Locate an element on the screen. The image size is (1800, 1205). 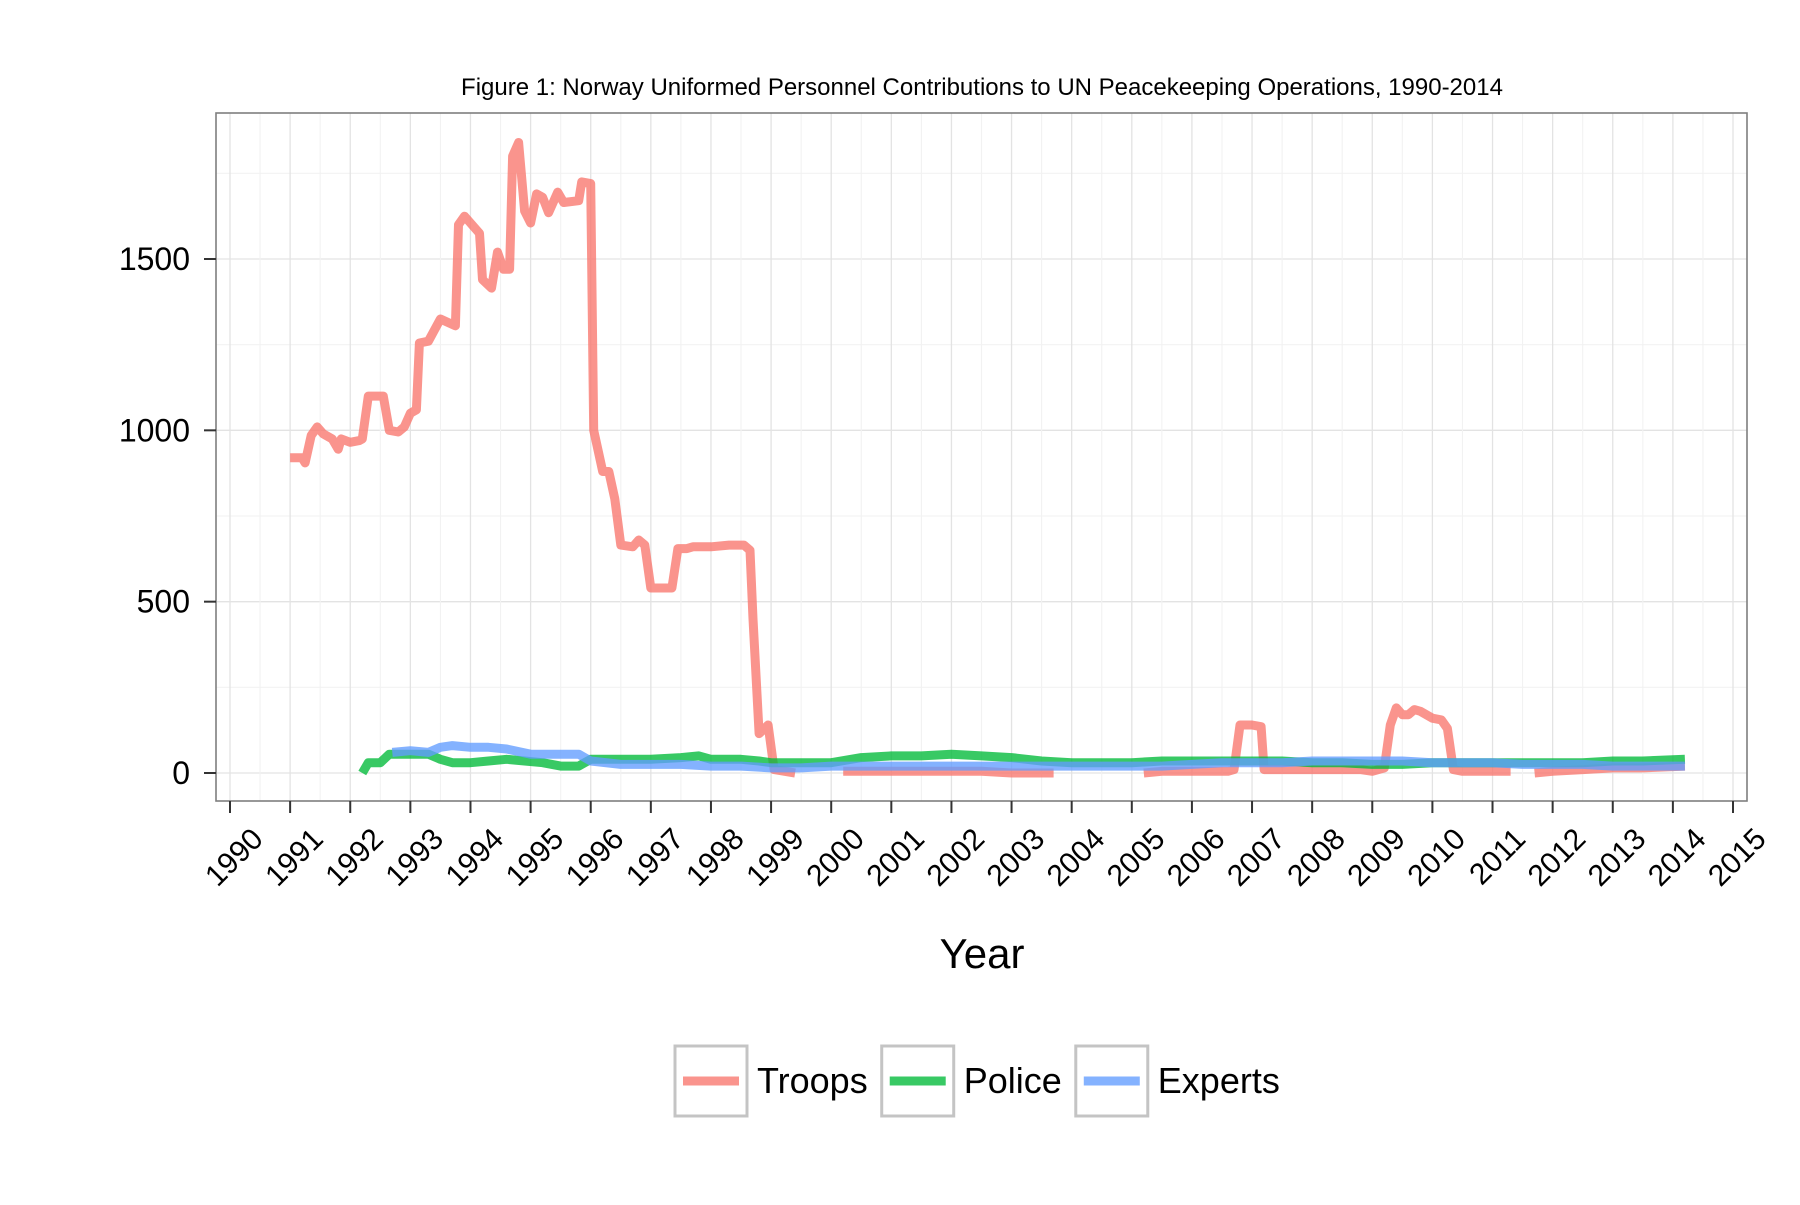
x-tick-label: 2013 is located at coordinates (1617, 857).